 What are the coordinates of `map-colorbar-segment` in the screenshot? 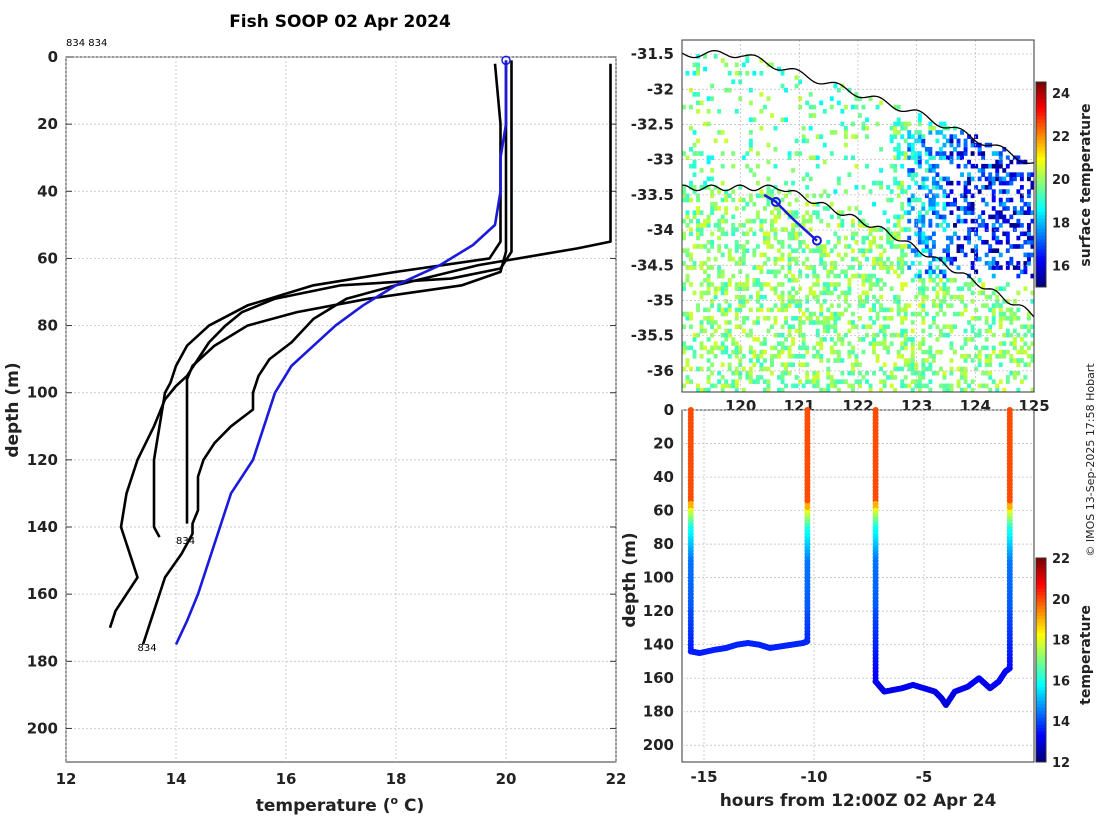 It's located at (1041, 114).